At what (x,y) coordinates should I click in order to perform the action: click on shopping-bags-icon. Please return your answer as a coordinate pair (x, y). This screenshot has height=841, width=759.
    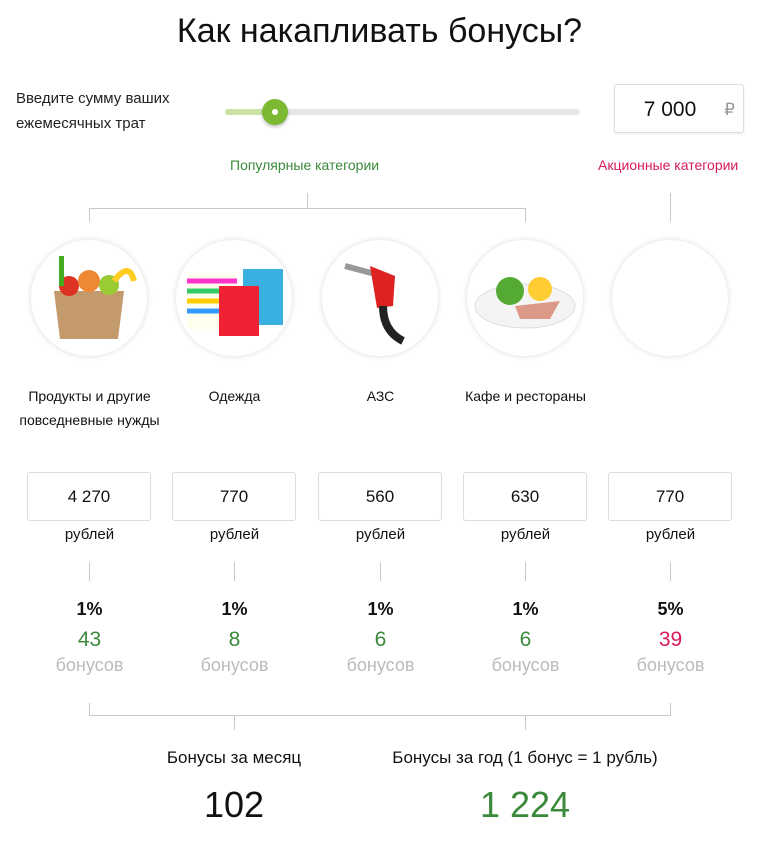
    Looking at the image, I should click on (234, 298).